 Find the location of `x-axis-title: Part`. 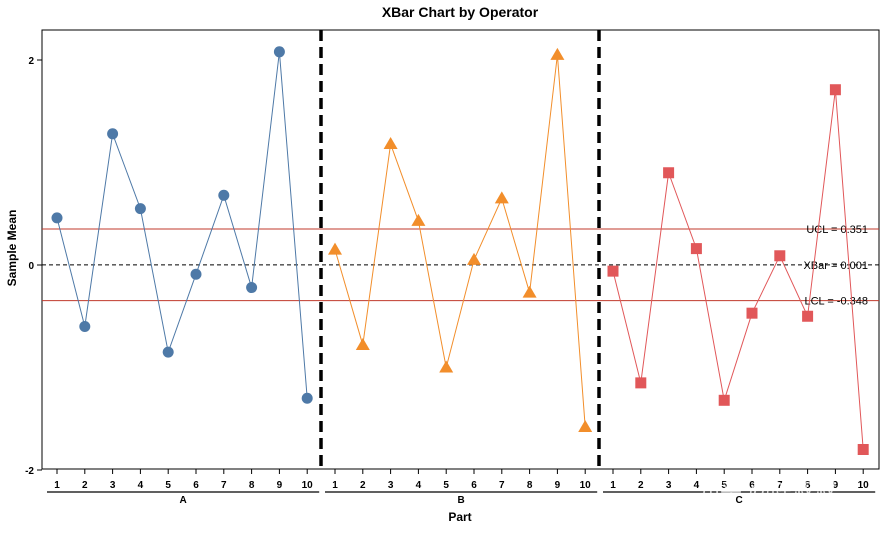

x-axis-title: Part is located at coordinates (459, 517).